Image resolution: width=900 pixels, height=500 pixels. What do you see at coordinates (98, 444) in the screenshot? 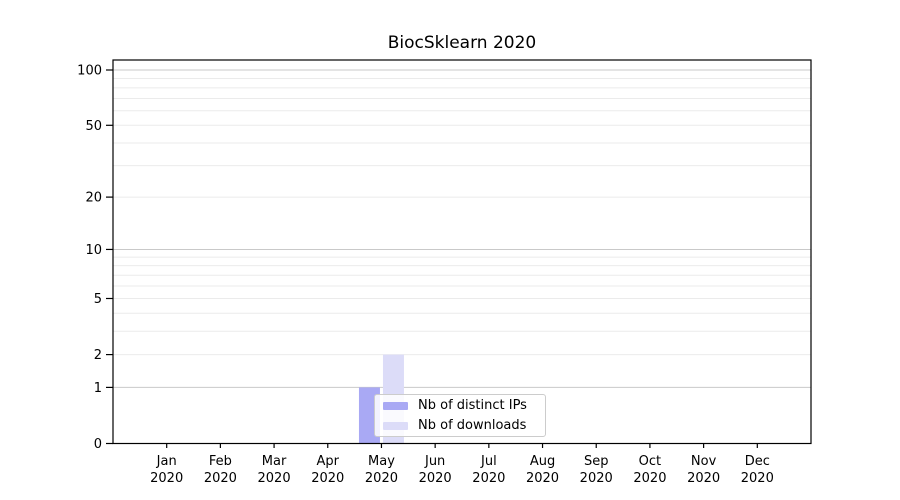
I see `y-tick-label: 0` at bounding box center [98, 444].